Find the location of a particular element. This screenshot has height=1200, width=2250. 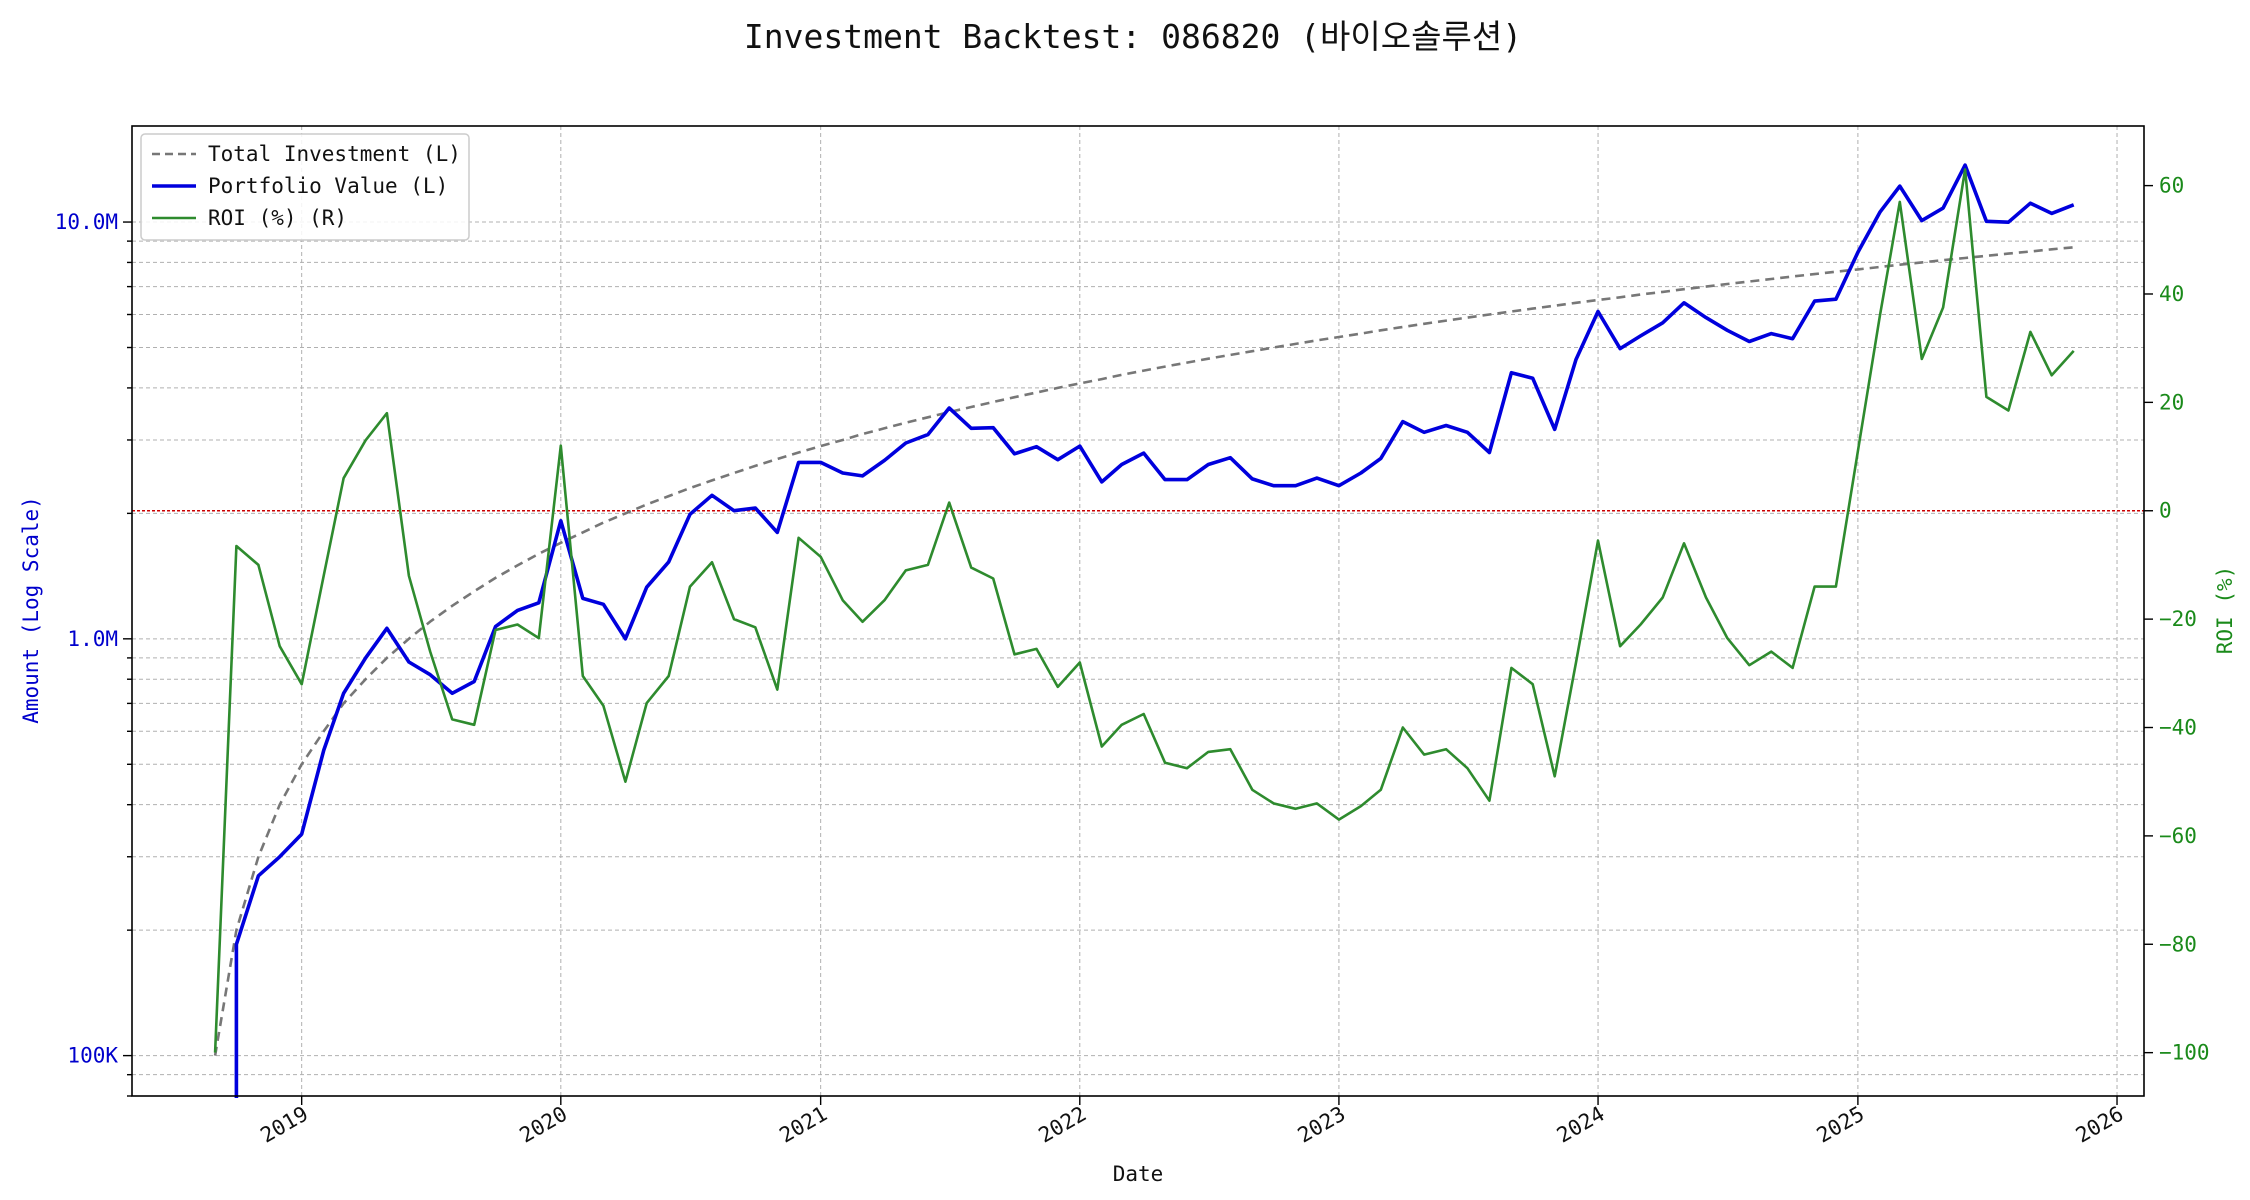

chart-title: Investment Backtest: 086820 (바이오솔루션) is located at coordinates (1133, 36).